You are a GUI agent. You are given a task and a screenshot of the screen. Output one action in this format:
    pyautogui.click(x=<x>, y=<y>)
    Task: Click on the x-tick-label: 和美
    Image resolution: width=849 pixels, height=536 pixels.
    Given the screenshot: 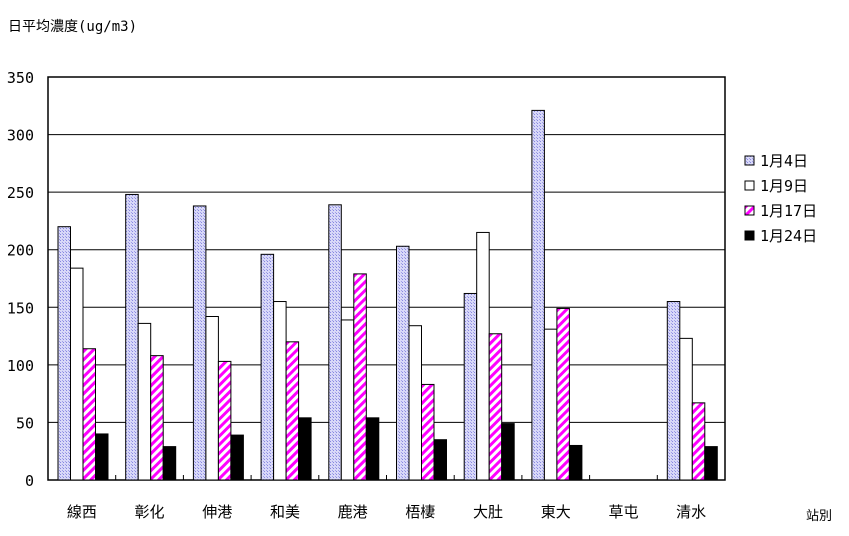 What is the action you would take?
    pyautogui.click(x=285, y=512)
    